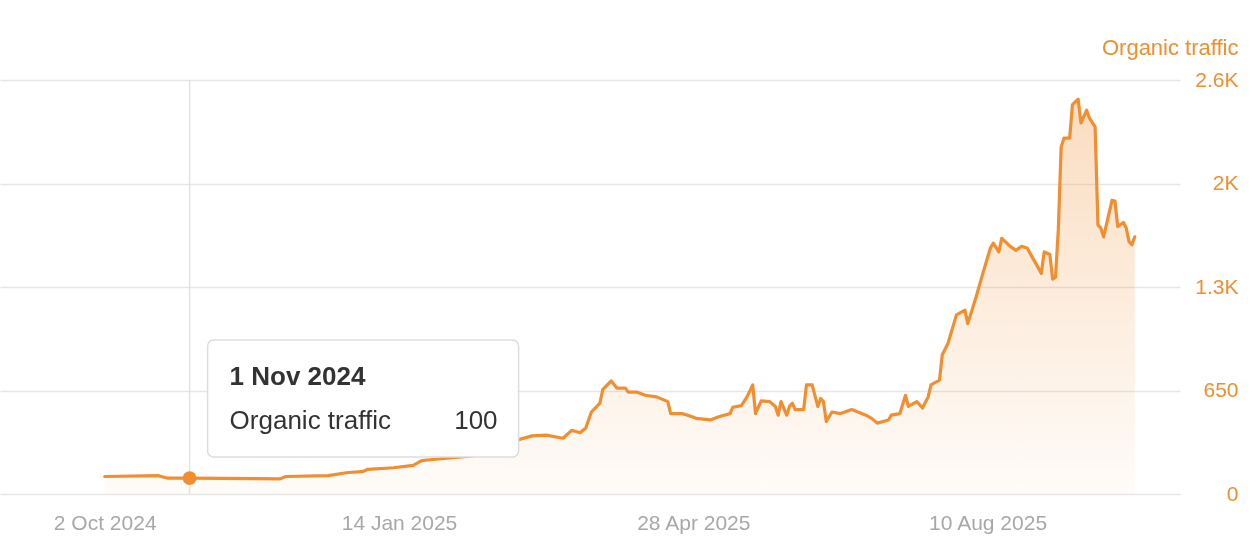  What do you see at coordinates (1225, 182) in the screenshot?
I see `y-tick-label: 2K` at bounding box center [1225, 182].